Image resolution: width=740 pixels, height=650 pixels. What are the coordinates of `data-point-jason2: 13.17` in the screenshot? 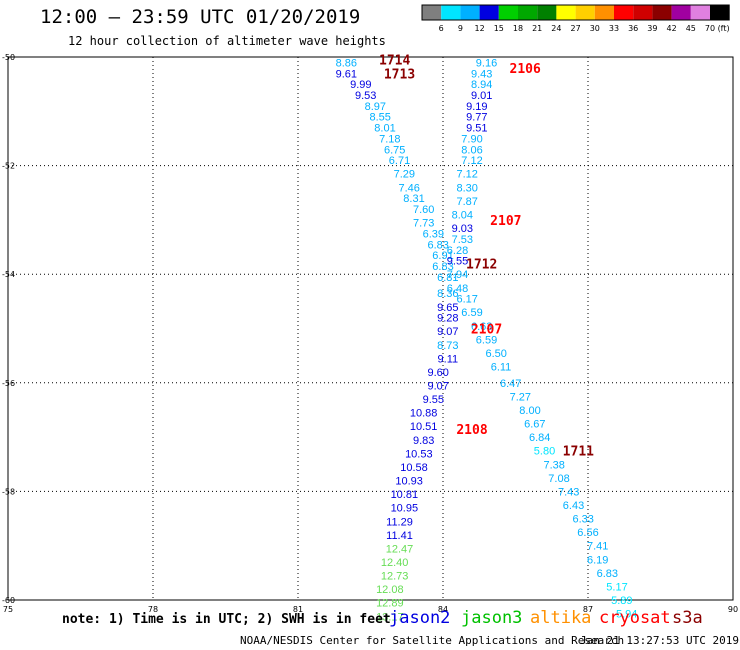 It's located at (390, 617).